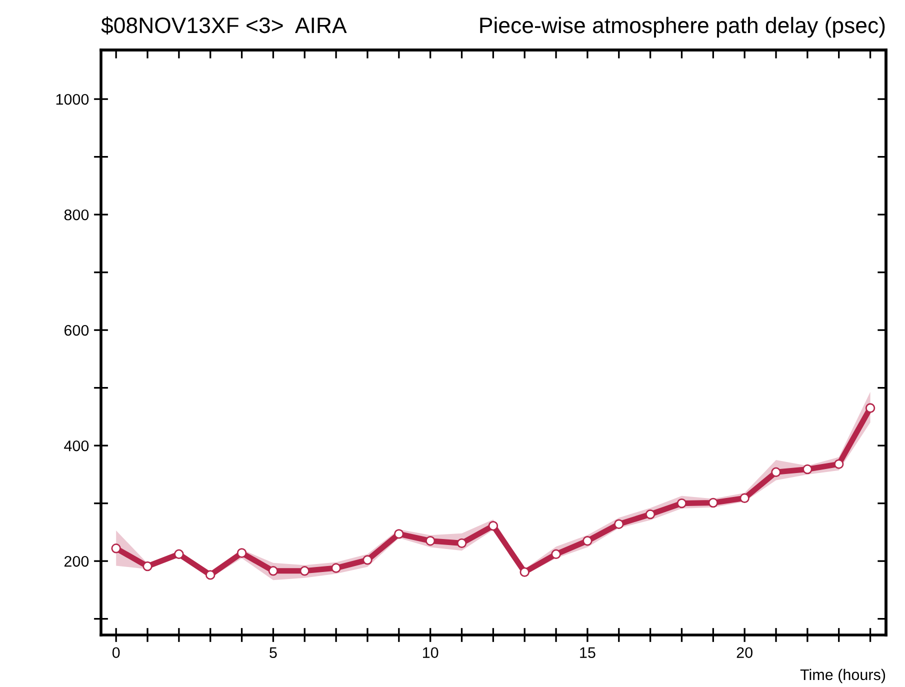 This screenshot has height=687, width=905. Describe the element at coordinates (76, 214) in the screenshot. I see `y-tick-label: 800` at that location.